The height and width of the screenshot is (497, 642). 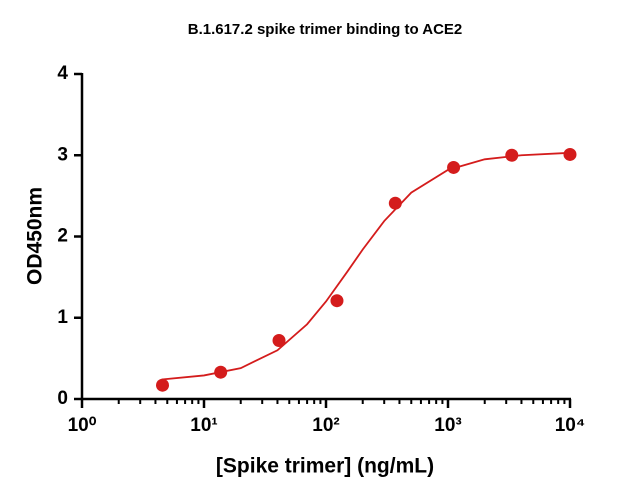 I want to click on x-tick-label: 10², so click(x=325, y=425).